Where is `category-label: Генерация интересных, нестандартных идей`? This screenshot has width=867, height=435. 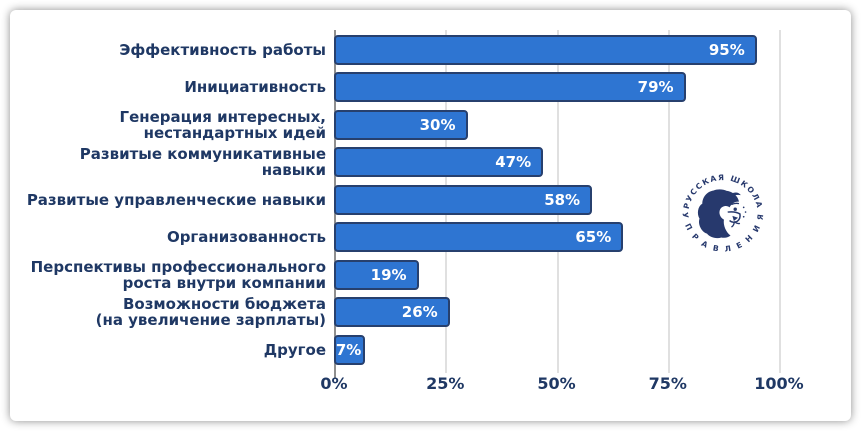 category-label: Генерация интересных, нестандартных идей is located at coordinates (222, 124).